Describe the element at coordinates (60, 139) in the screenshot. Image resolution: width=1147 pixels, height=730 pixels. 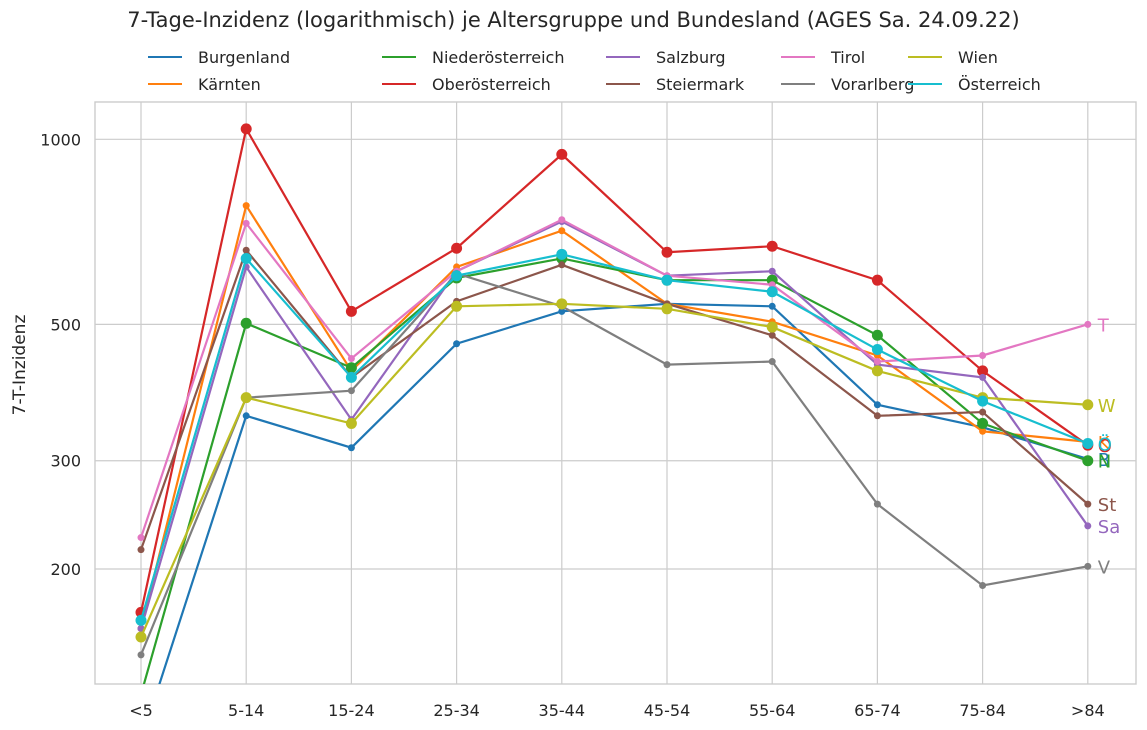
I see `y-tick-label: 1000` at that location.